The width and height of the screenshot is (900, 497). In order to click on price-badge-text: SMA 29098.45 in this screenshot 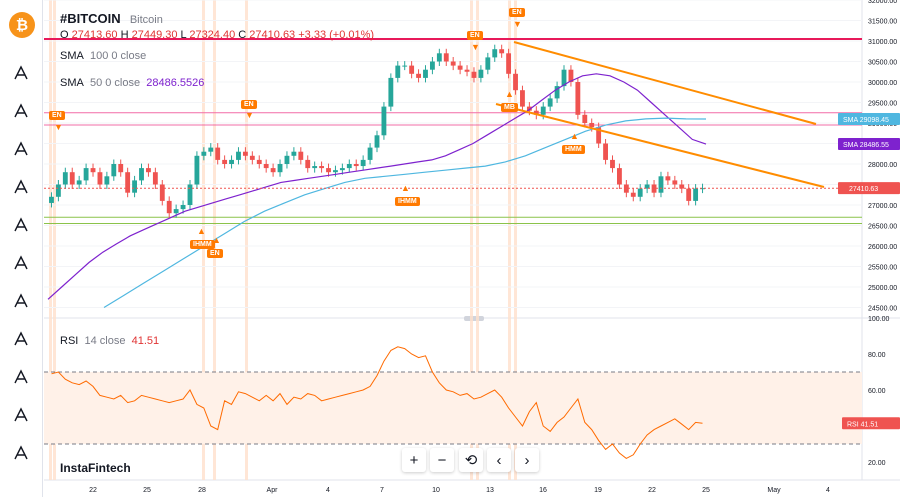, I will do `click(866, 120)`.